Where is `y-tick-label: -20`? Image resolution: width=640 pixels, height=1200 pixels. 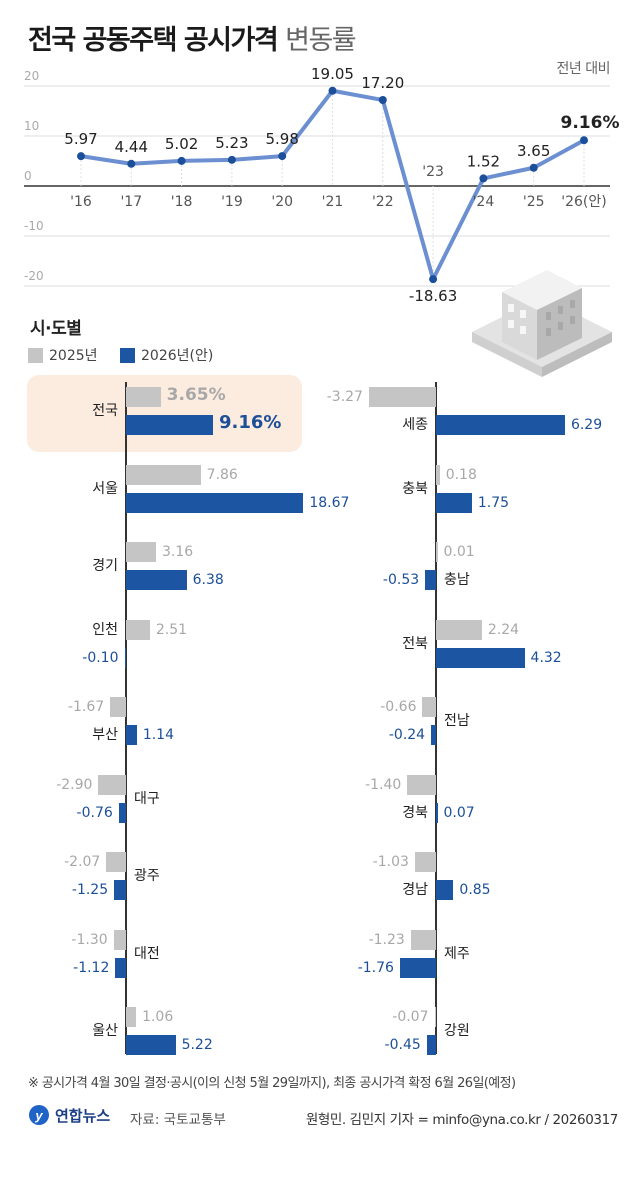
y-tick-label: -20 is located at coordinates (34, 276).